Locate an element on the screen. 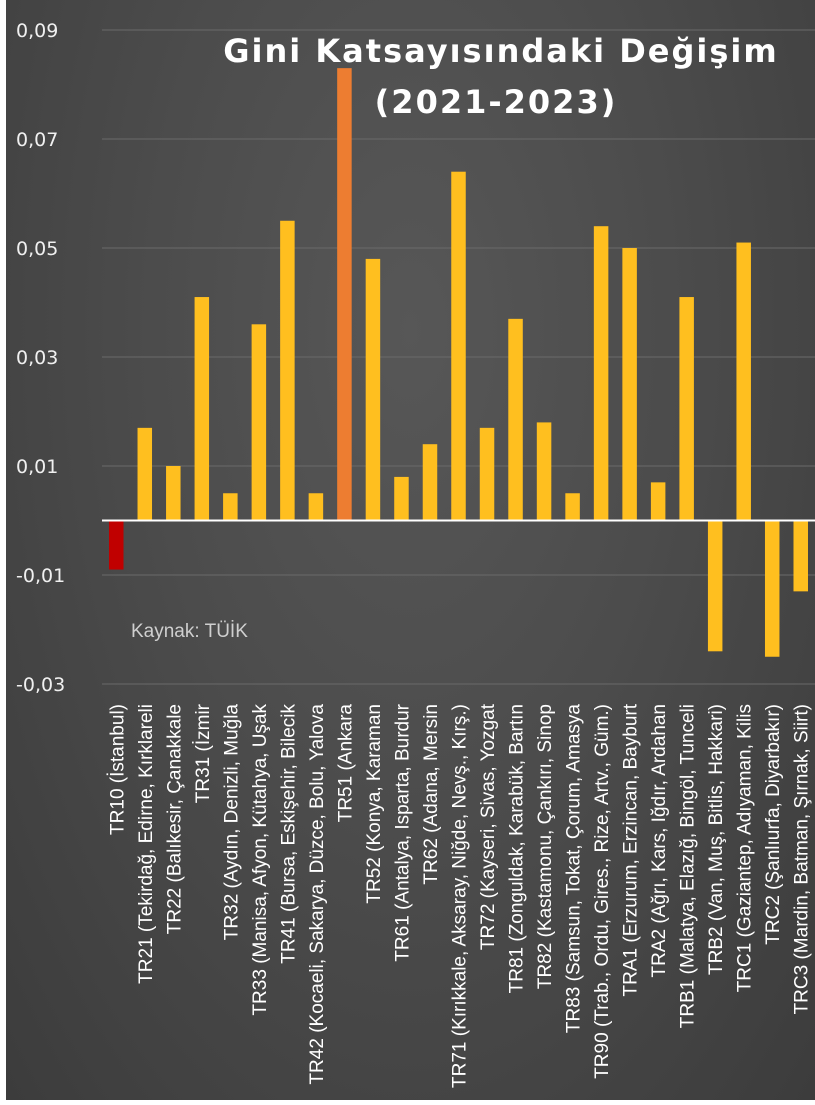 This screenshot has width=815, height=1105. category-label: TR72 (Kayseri, Sivas, Yozgat is located at coordinates (488, 826).